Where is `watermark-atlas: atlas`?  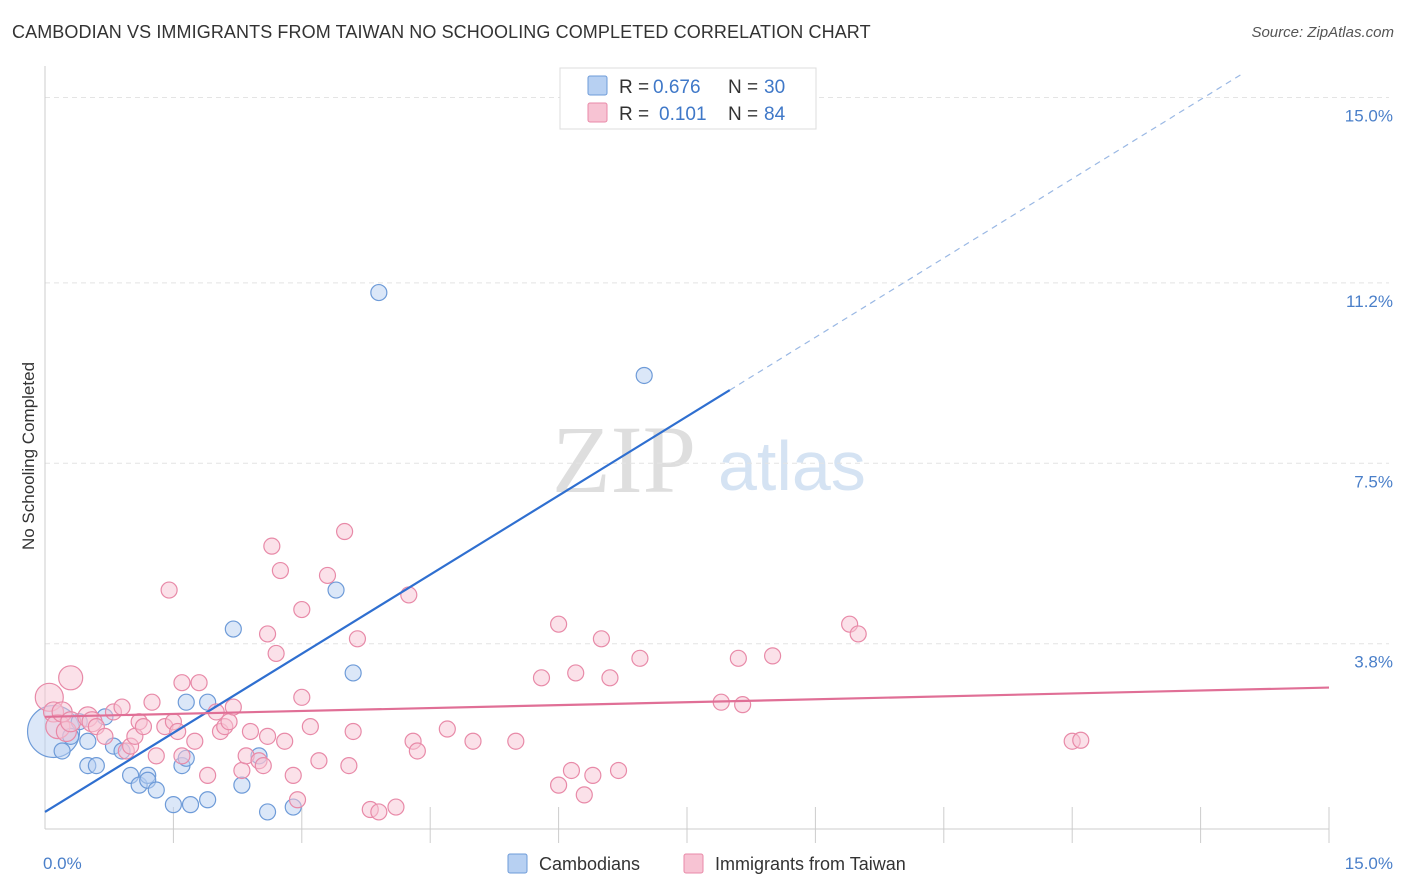 watermark-atlas: atlas is located at coordinates (792, 466).